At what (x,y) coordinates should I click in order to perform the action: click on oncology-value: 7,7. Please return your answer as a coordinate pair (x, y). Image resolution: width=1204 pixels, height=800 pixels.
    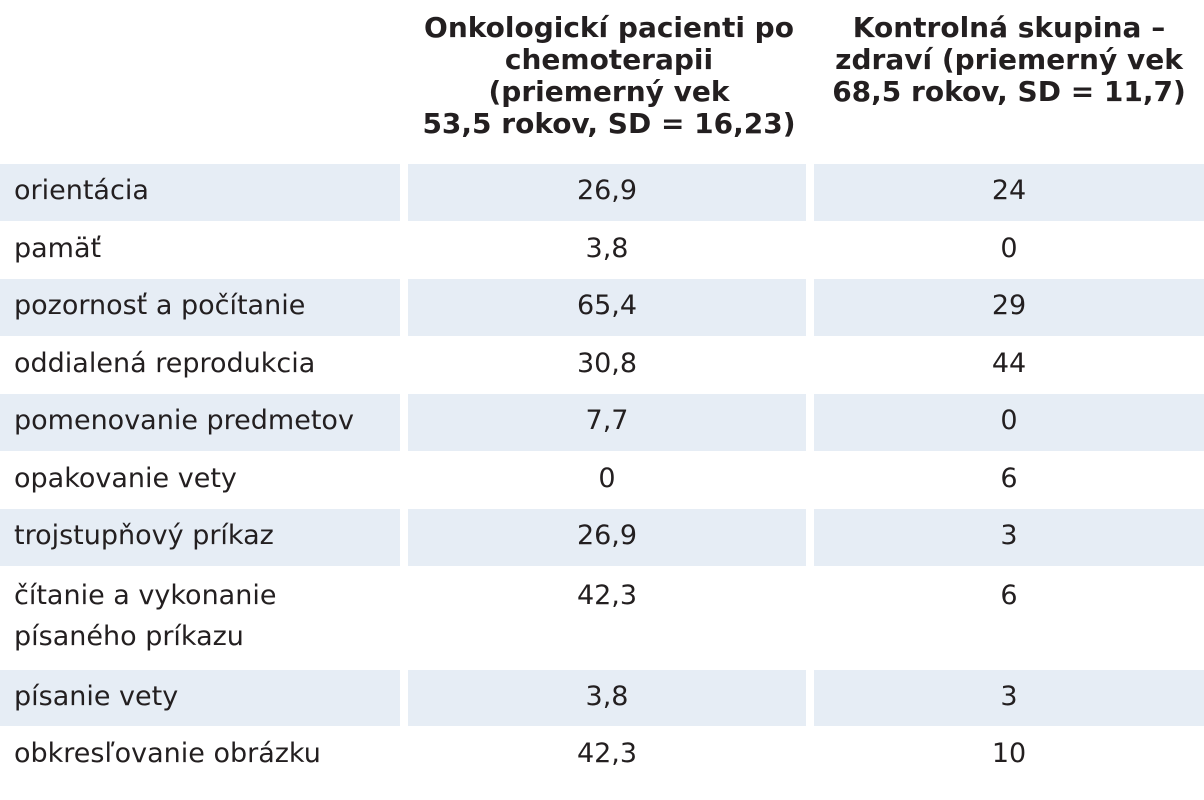
    Looking at the image, I should click on (607, 422).